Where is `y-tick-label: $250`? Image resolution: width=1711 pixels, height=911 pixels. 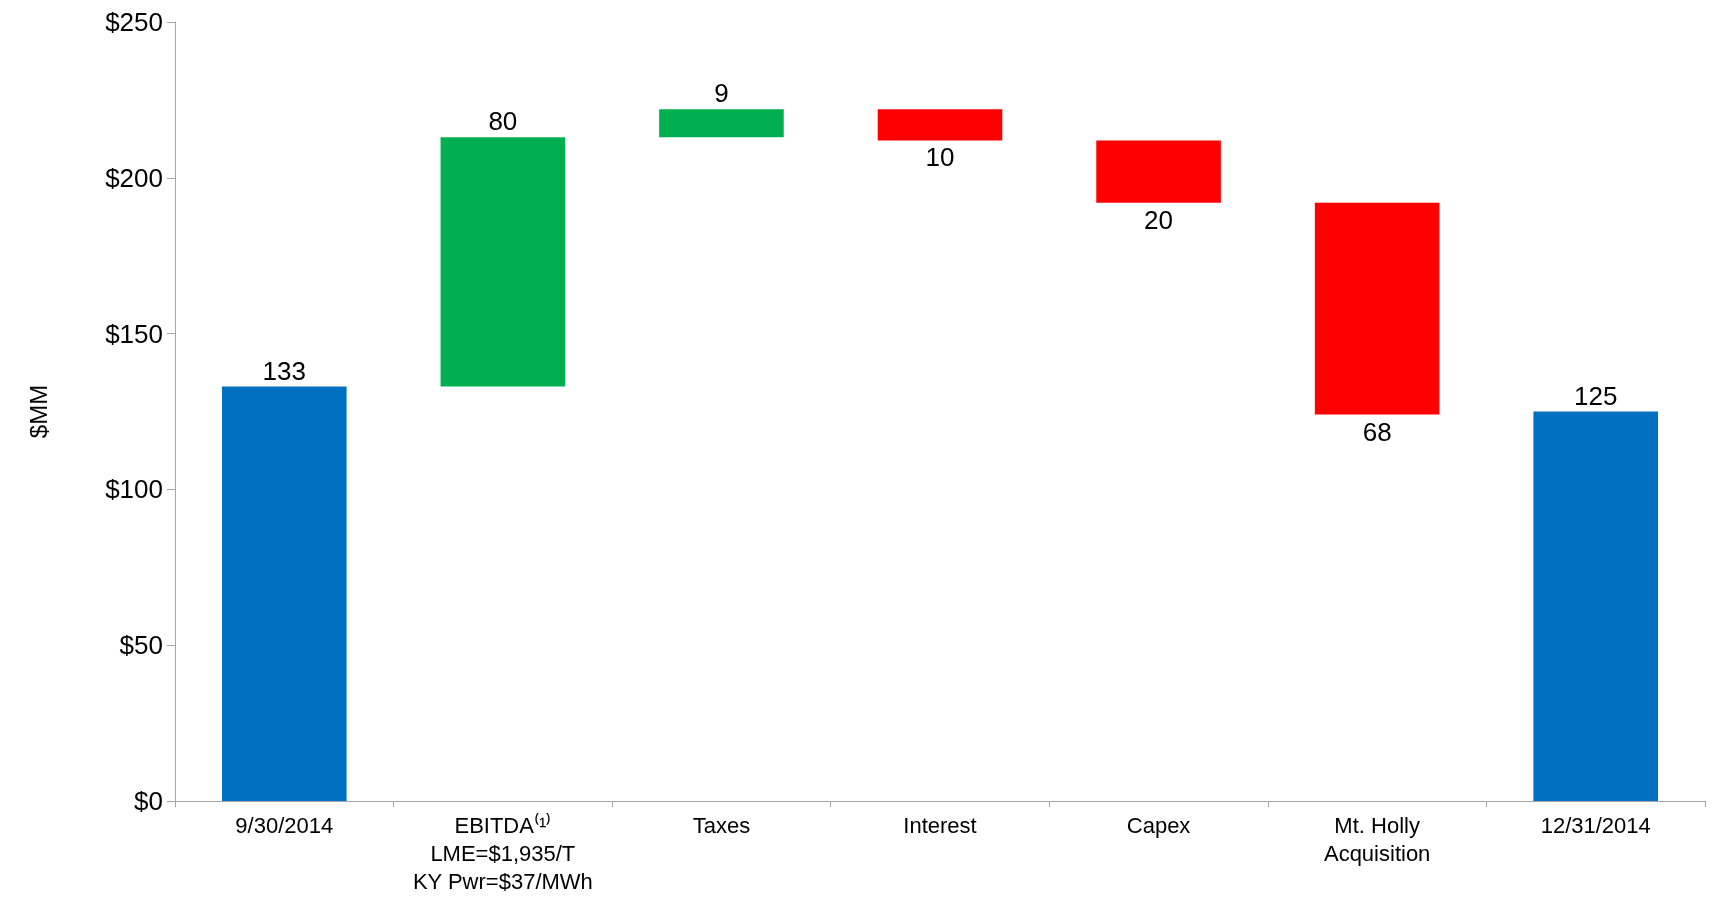 y-tick-label: $250 is located at coordinates (134, 22).